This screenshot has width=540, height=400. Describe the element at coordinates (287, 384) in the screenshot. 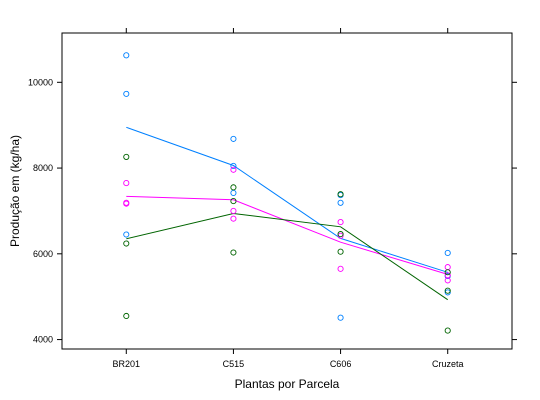

I see `x-axis-label: Plantas por Parcela` at that location.